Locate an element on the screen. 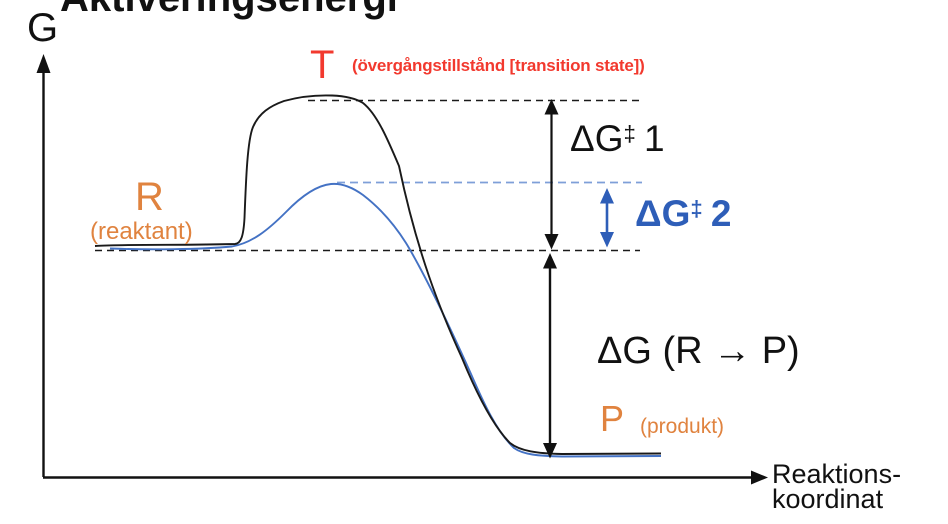 The image size is (948, 524). dg1-prefix: ΔG is located at coordinates (597, 138).